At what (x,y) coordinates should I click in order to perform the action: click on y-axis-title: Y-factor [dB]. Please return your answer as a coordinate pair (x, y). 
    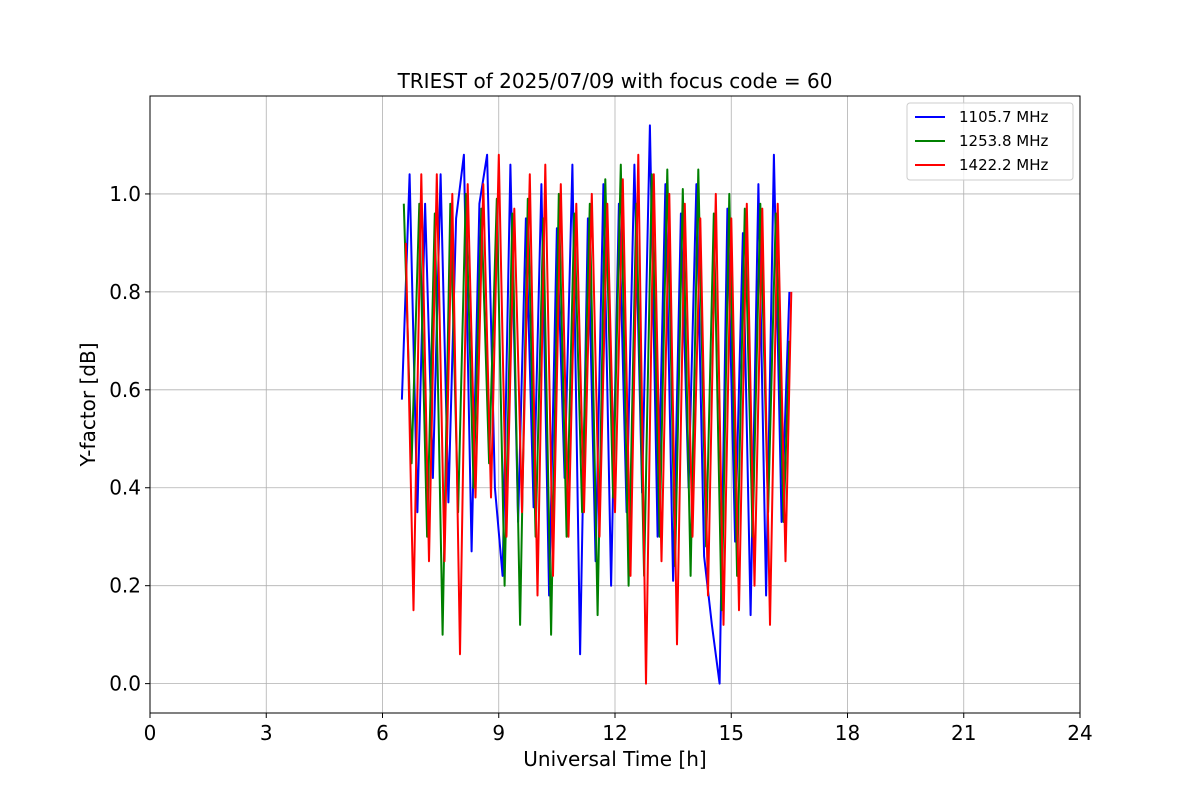
    Looking at the image, I should click on (88, 404).